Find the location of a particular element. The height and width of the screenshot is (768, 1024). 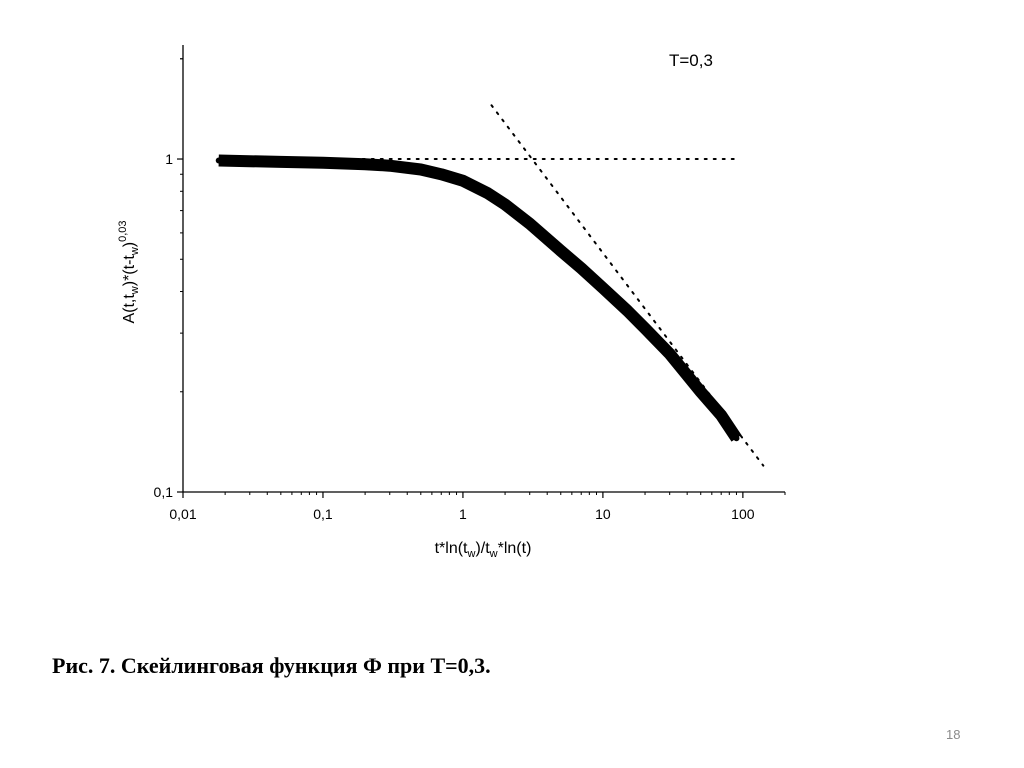

y-tick-labels: 0,11 is located at coordinates (164, 325).